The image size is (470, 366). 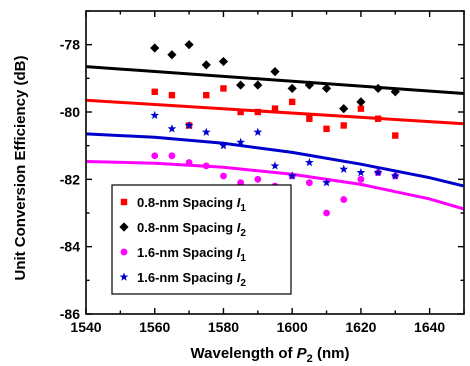 I want to click on x-axis-label: Wavelength of P2 (nm), so click(x=270, y=355).